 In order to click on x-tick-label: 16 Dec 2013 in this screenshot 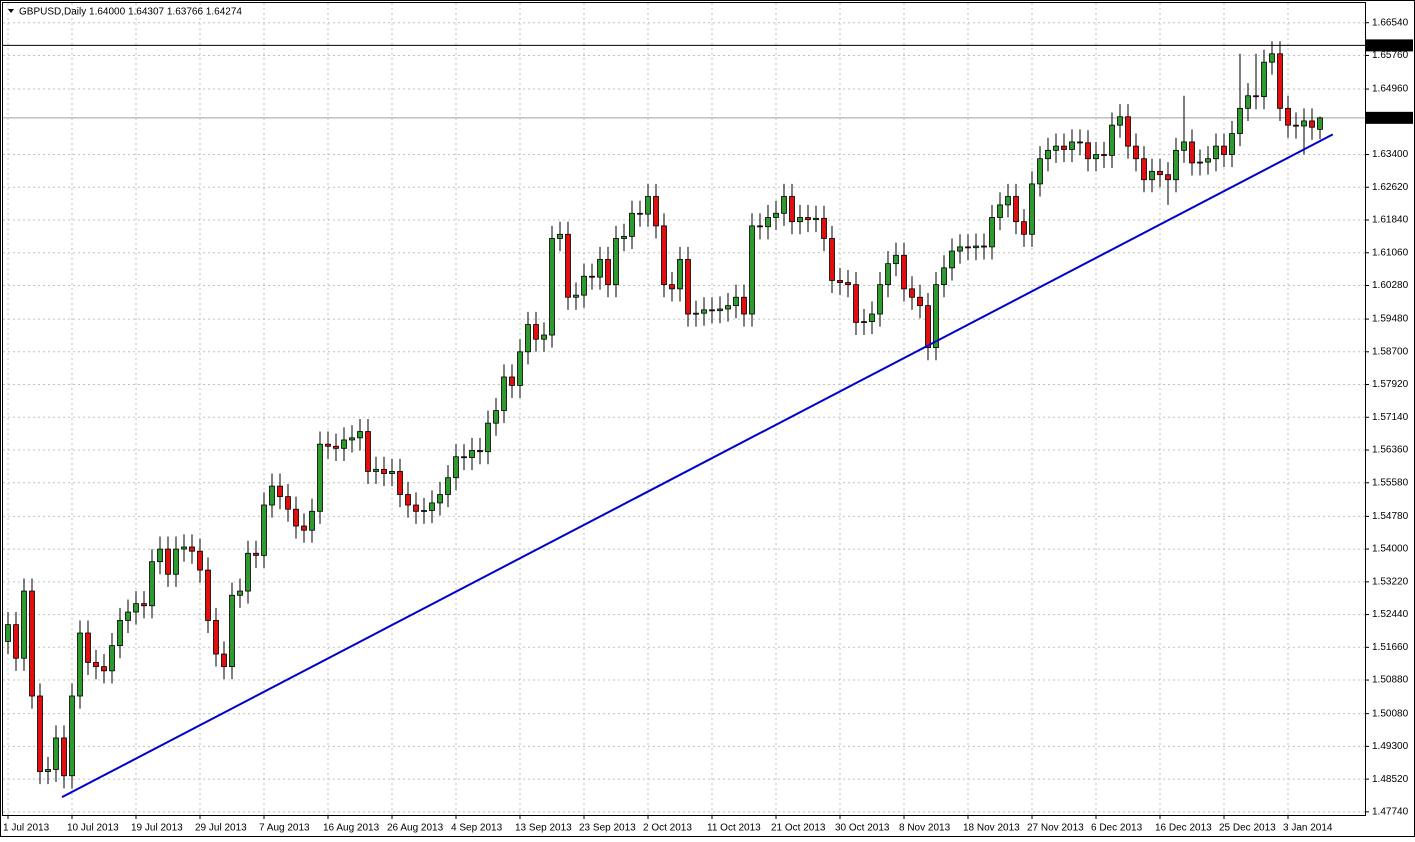, I will do `click(1183, 828)`.